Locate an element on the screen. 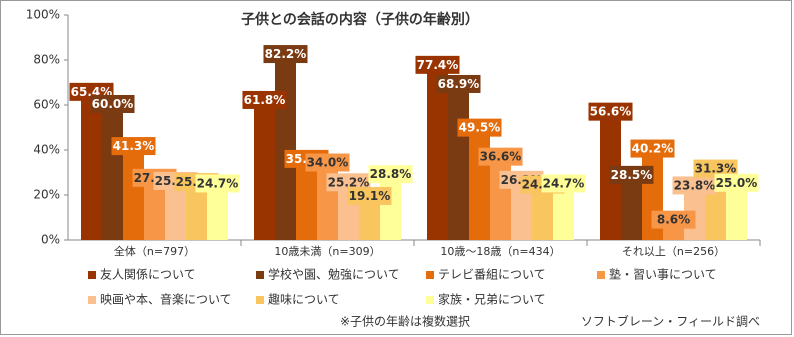  value-label: 68.9% is located at coordinates (459, 84).